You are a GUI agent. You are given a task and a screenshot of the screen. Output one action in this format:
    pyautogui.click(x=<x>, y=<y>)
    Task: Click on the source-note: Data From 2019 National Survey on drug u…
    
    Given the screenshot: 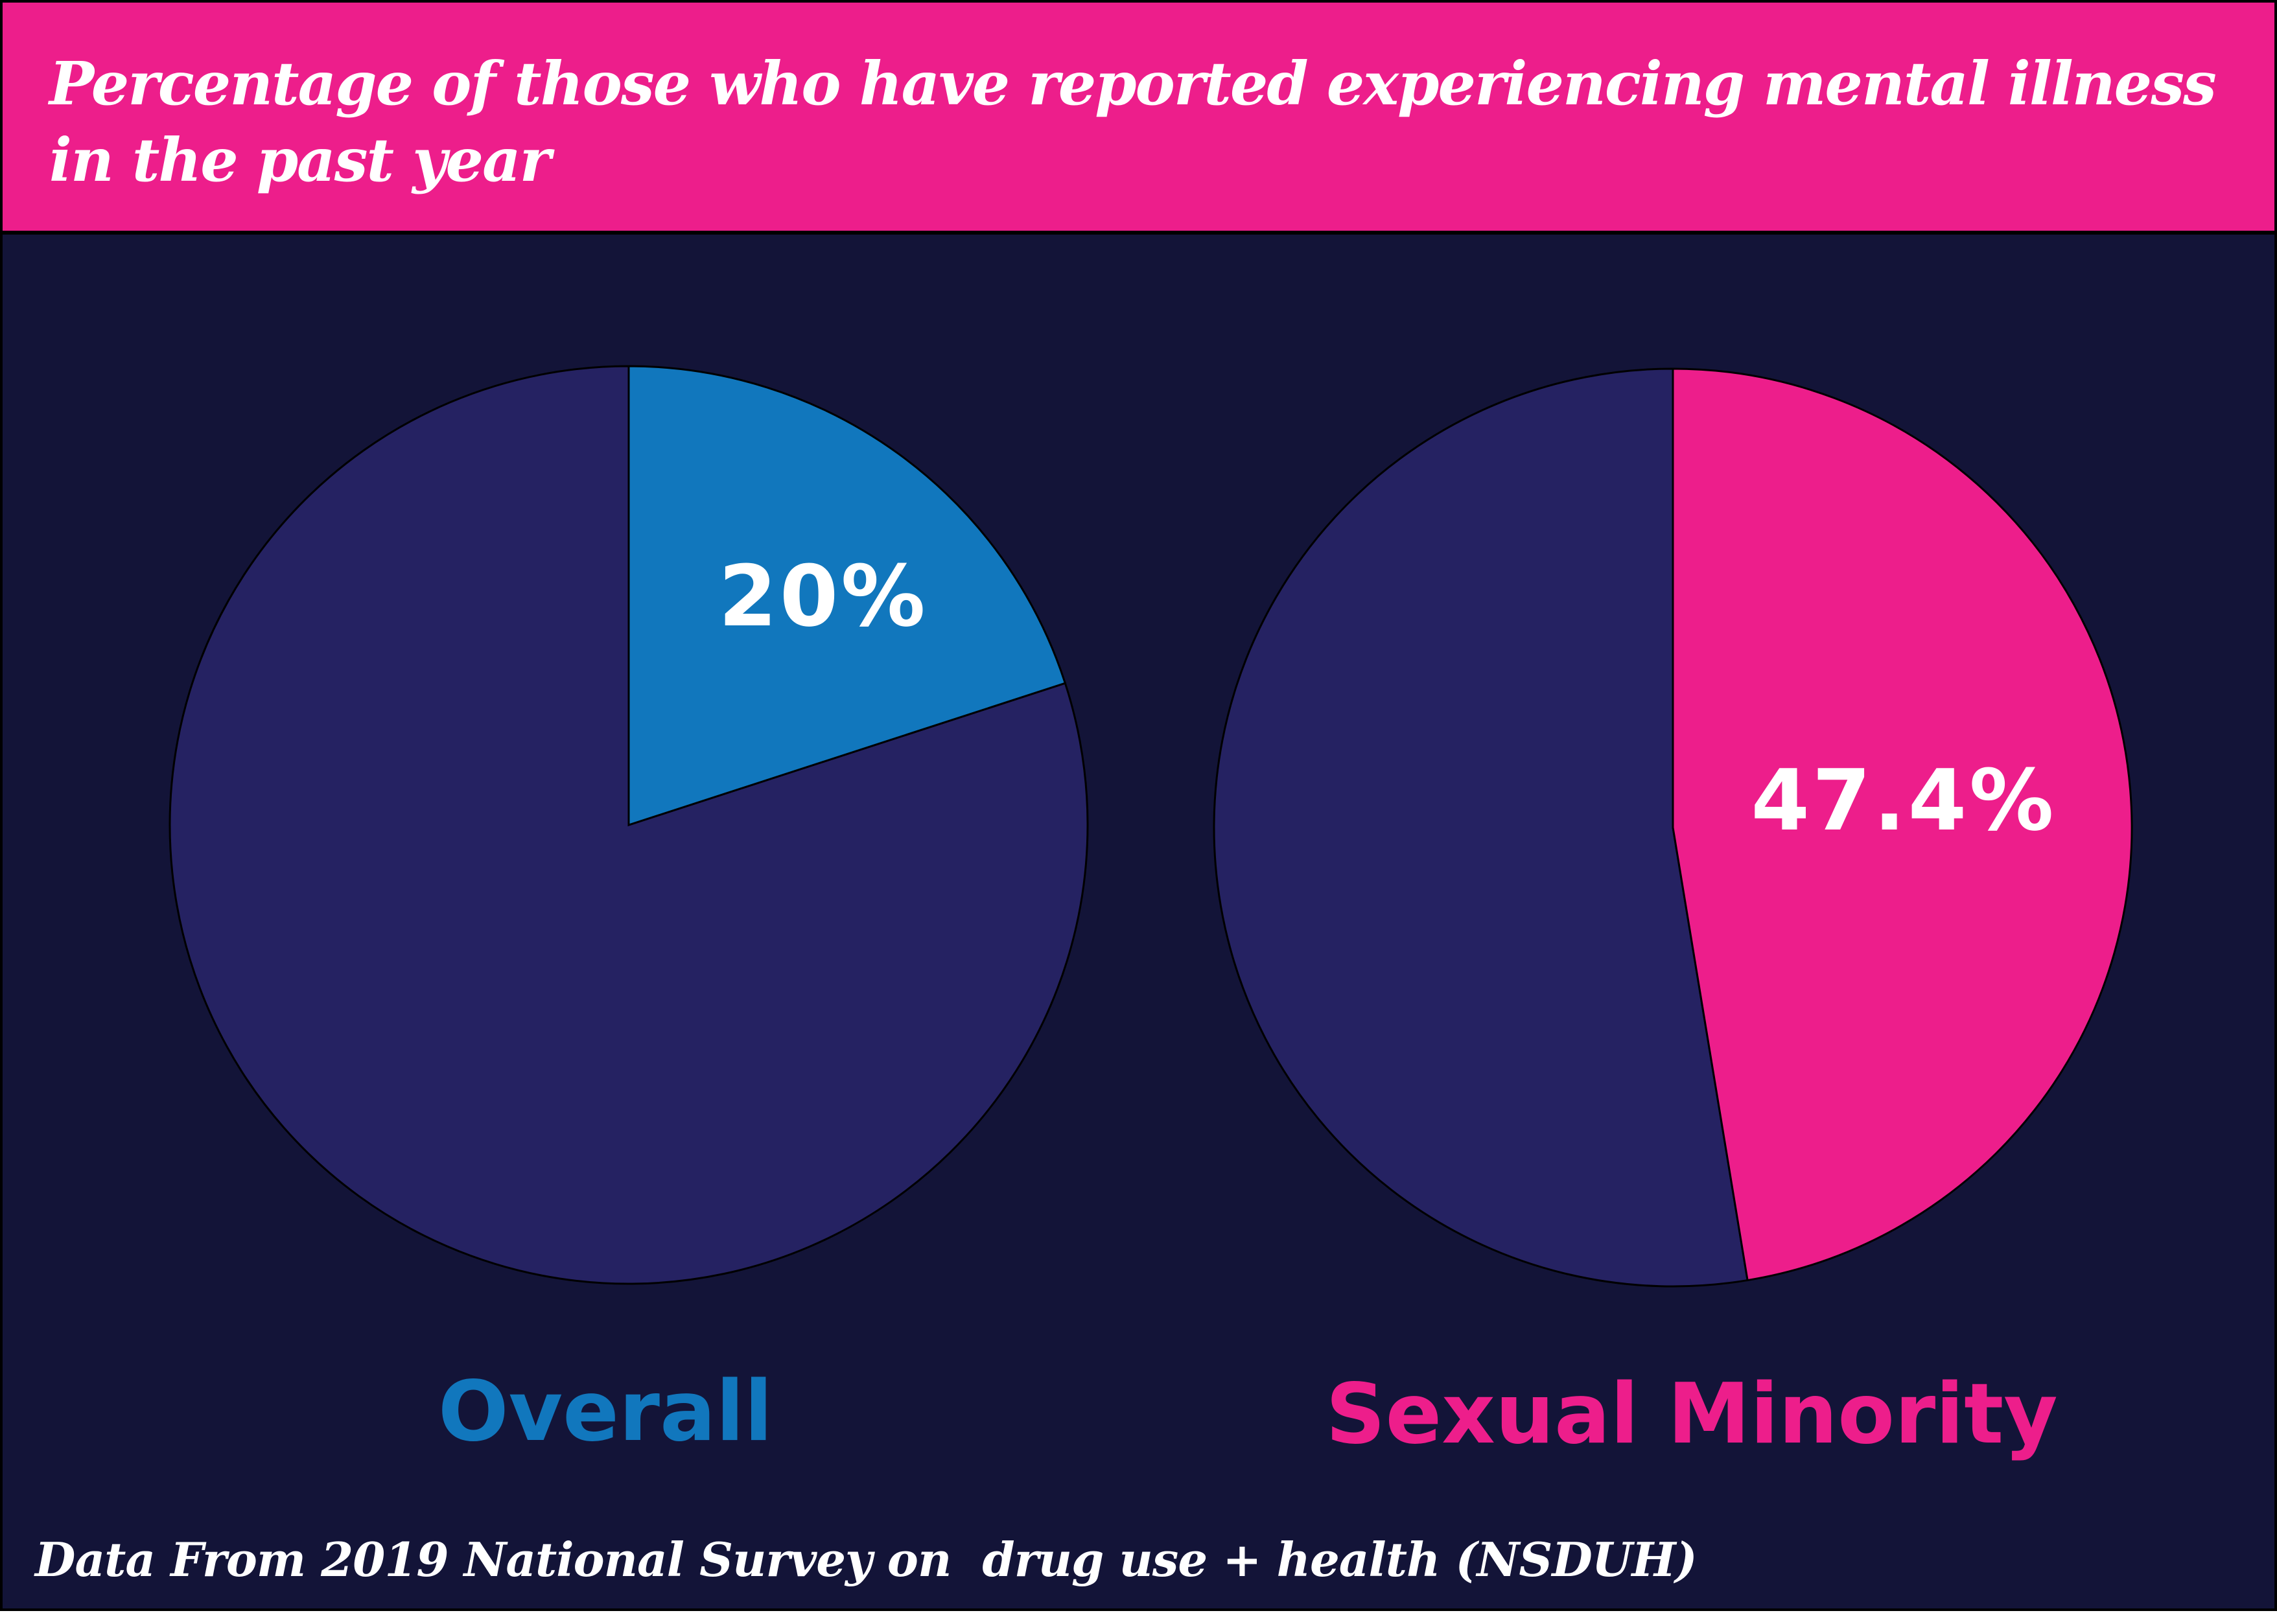 What is the action you would take?
    pyautogui.click(x=866, y=1559)
    